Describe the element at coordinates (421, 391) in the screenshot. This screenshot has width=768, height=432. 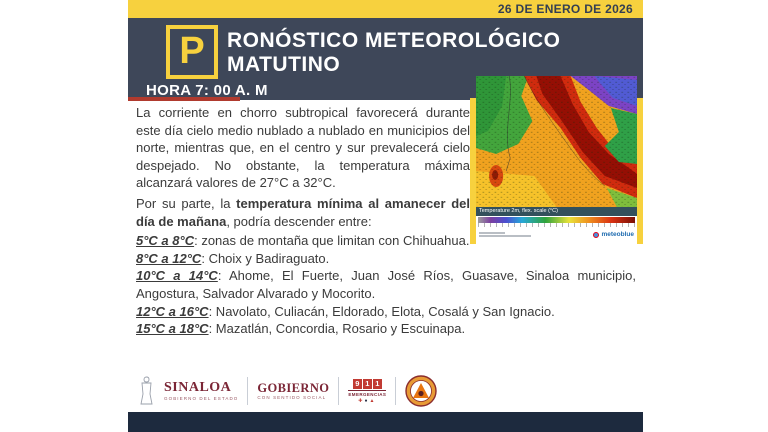
I see `proteccion-civil-crest-icon` at that location.